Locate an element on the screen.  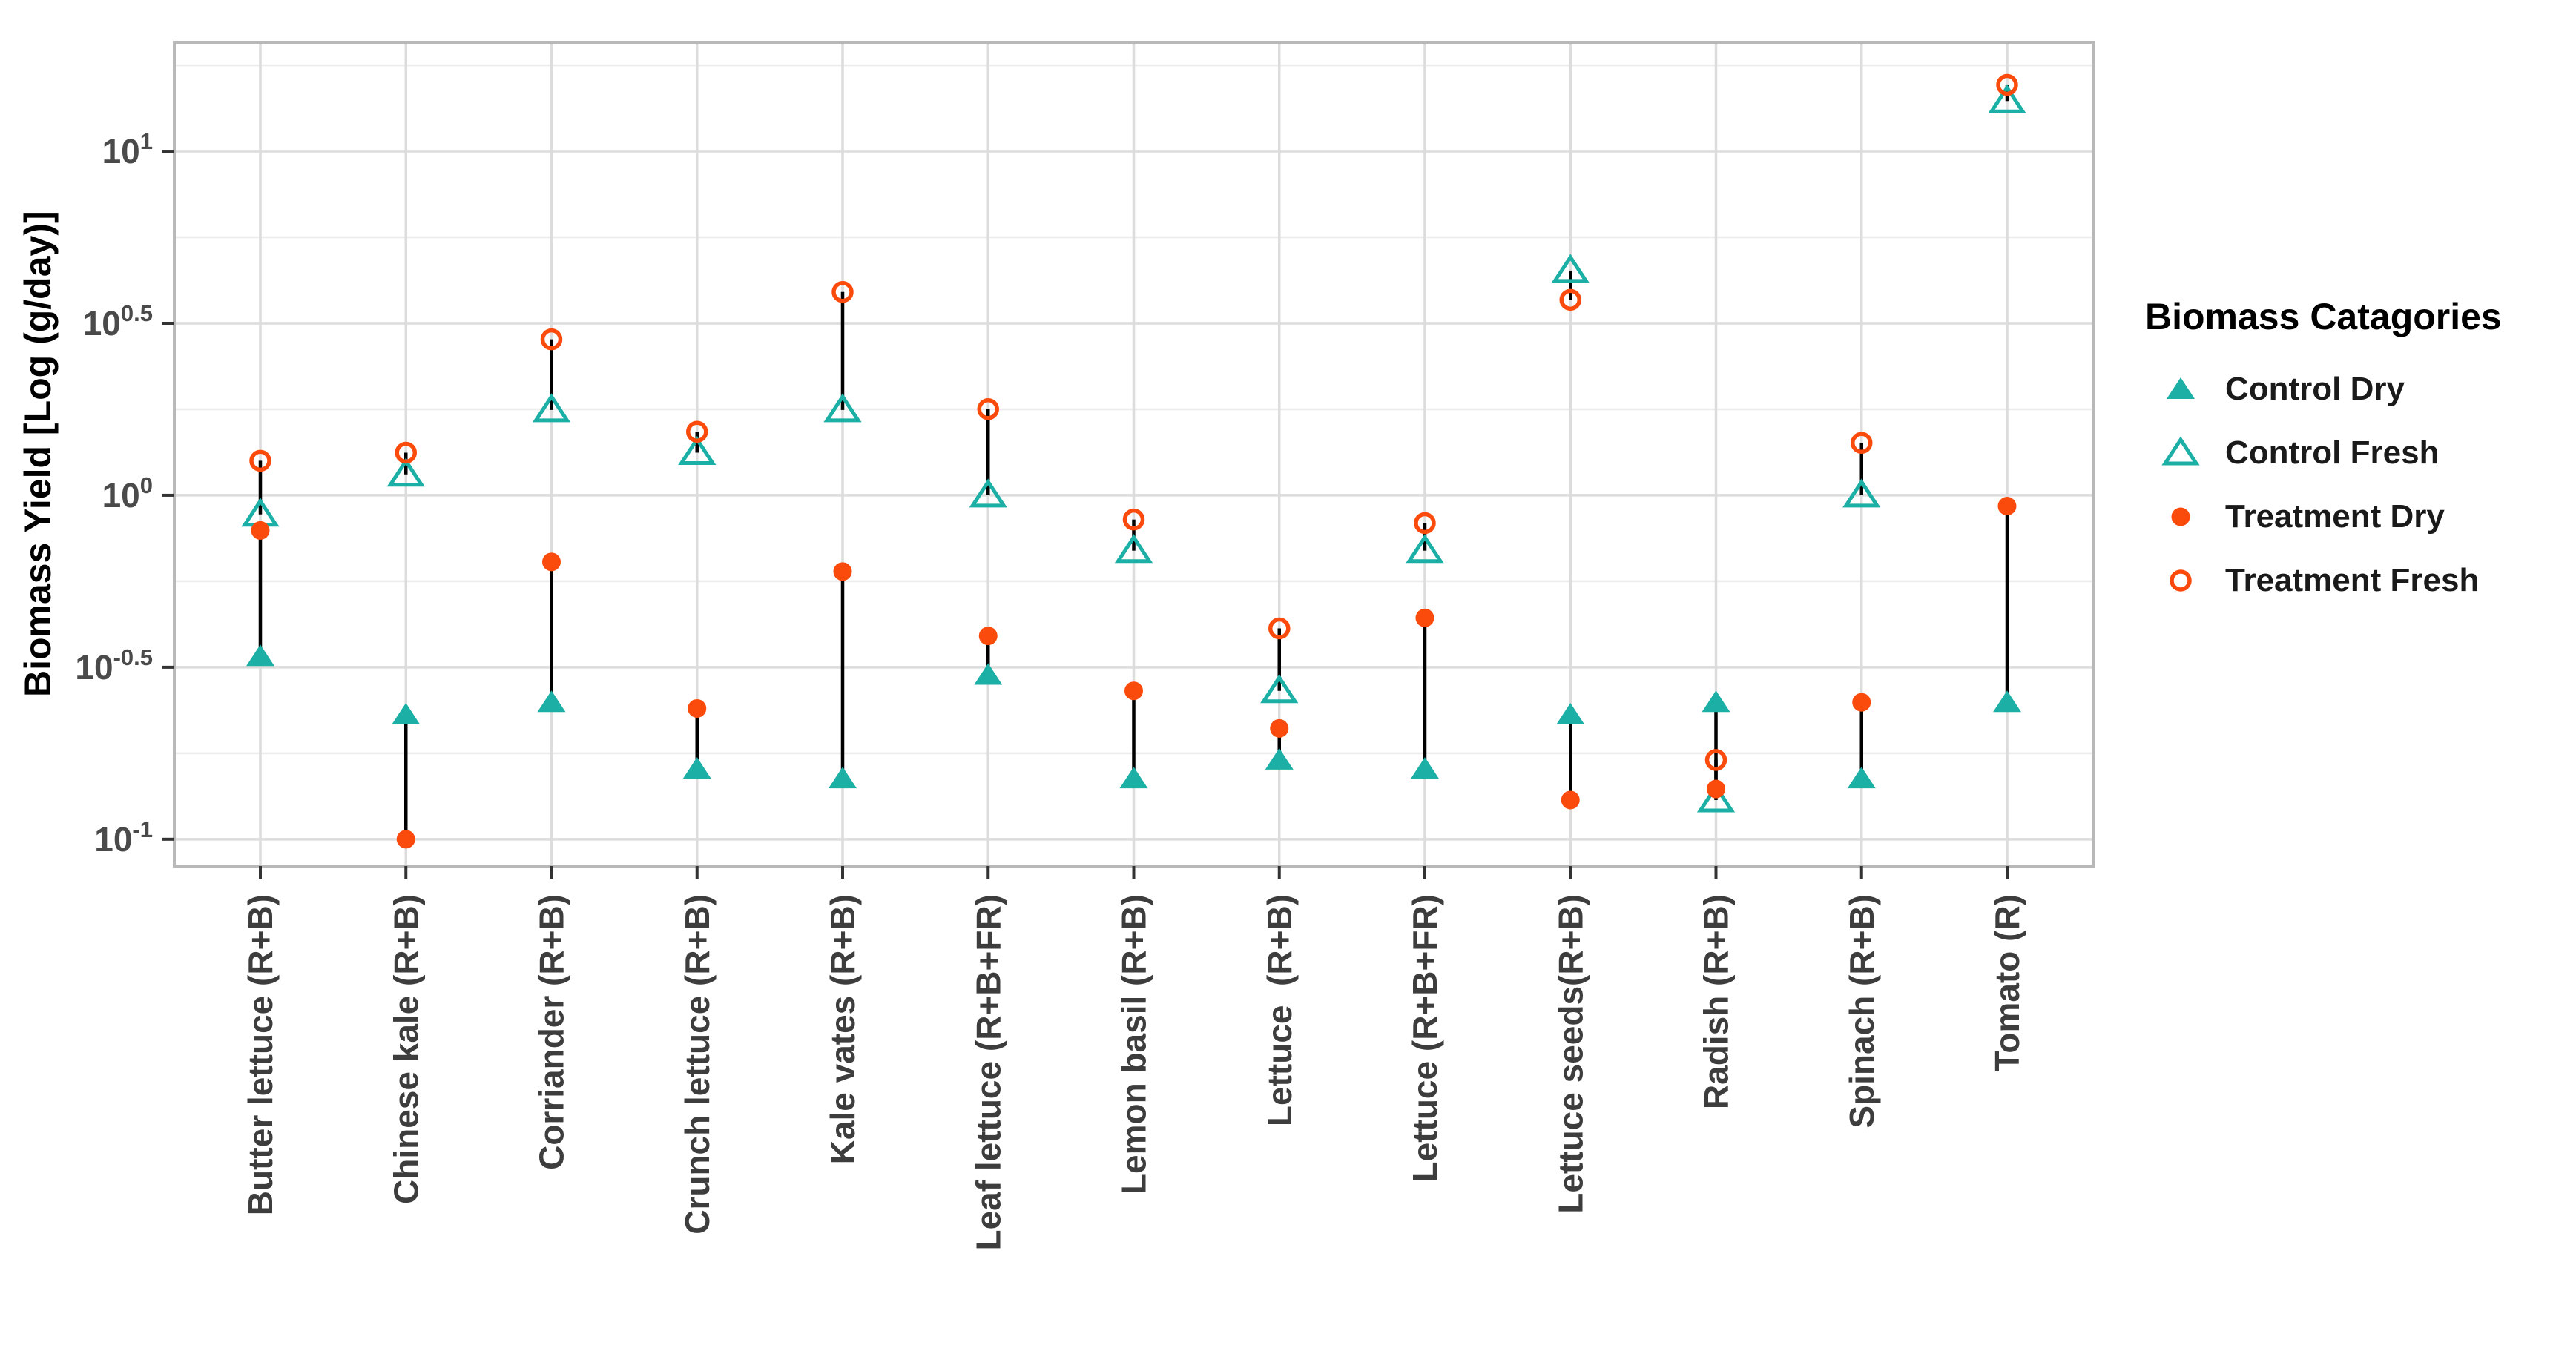
legend-item-treatment-fresh: Treatment Fresh is located at coordinates (2359, 580).